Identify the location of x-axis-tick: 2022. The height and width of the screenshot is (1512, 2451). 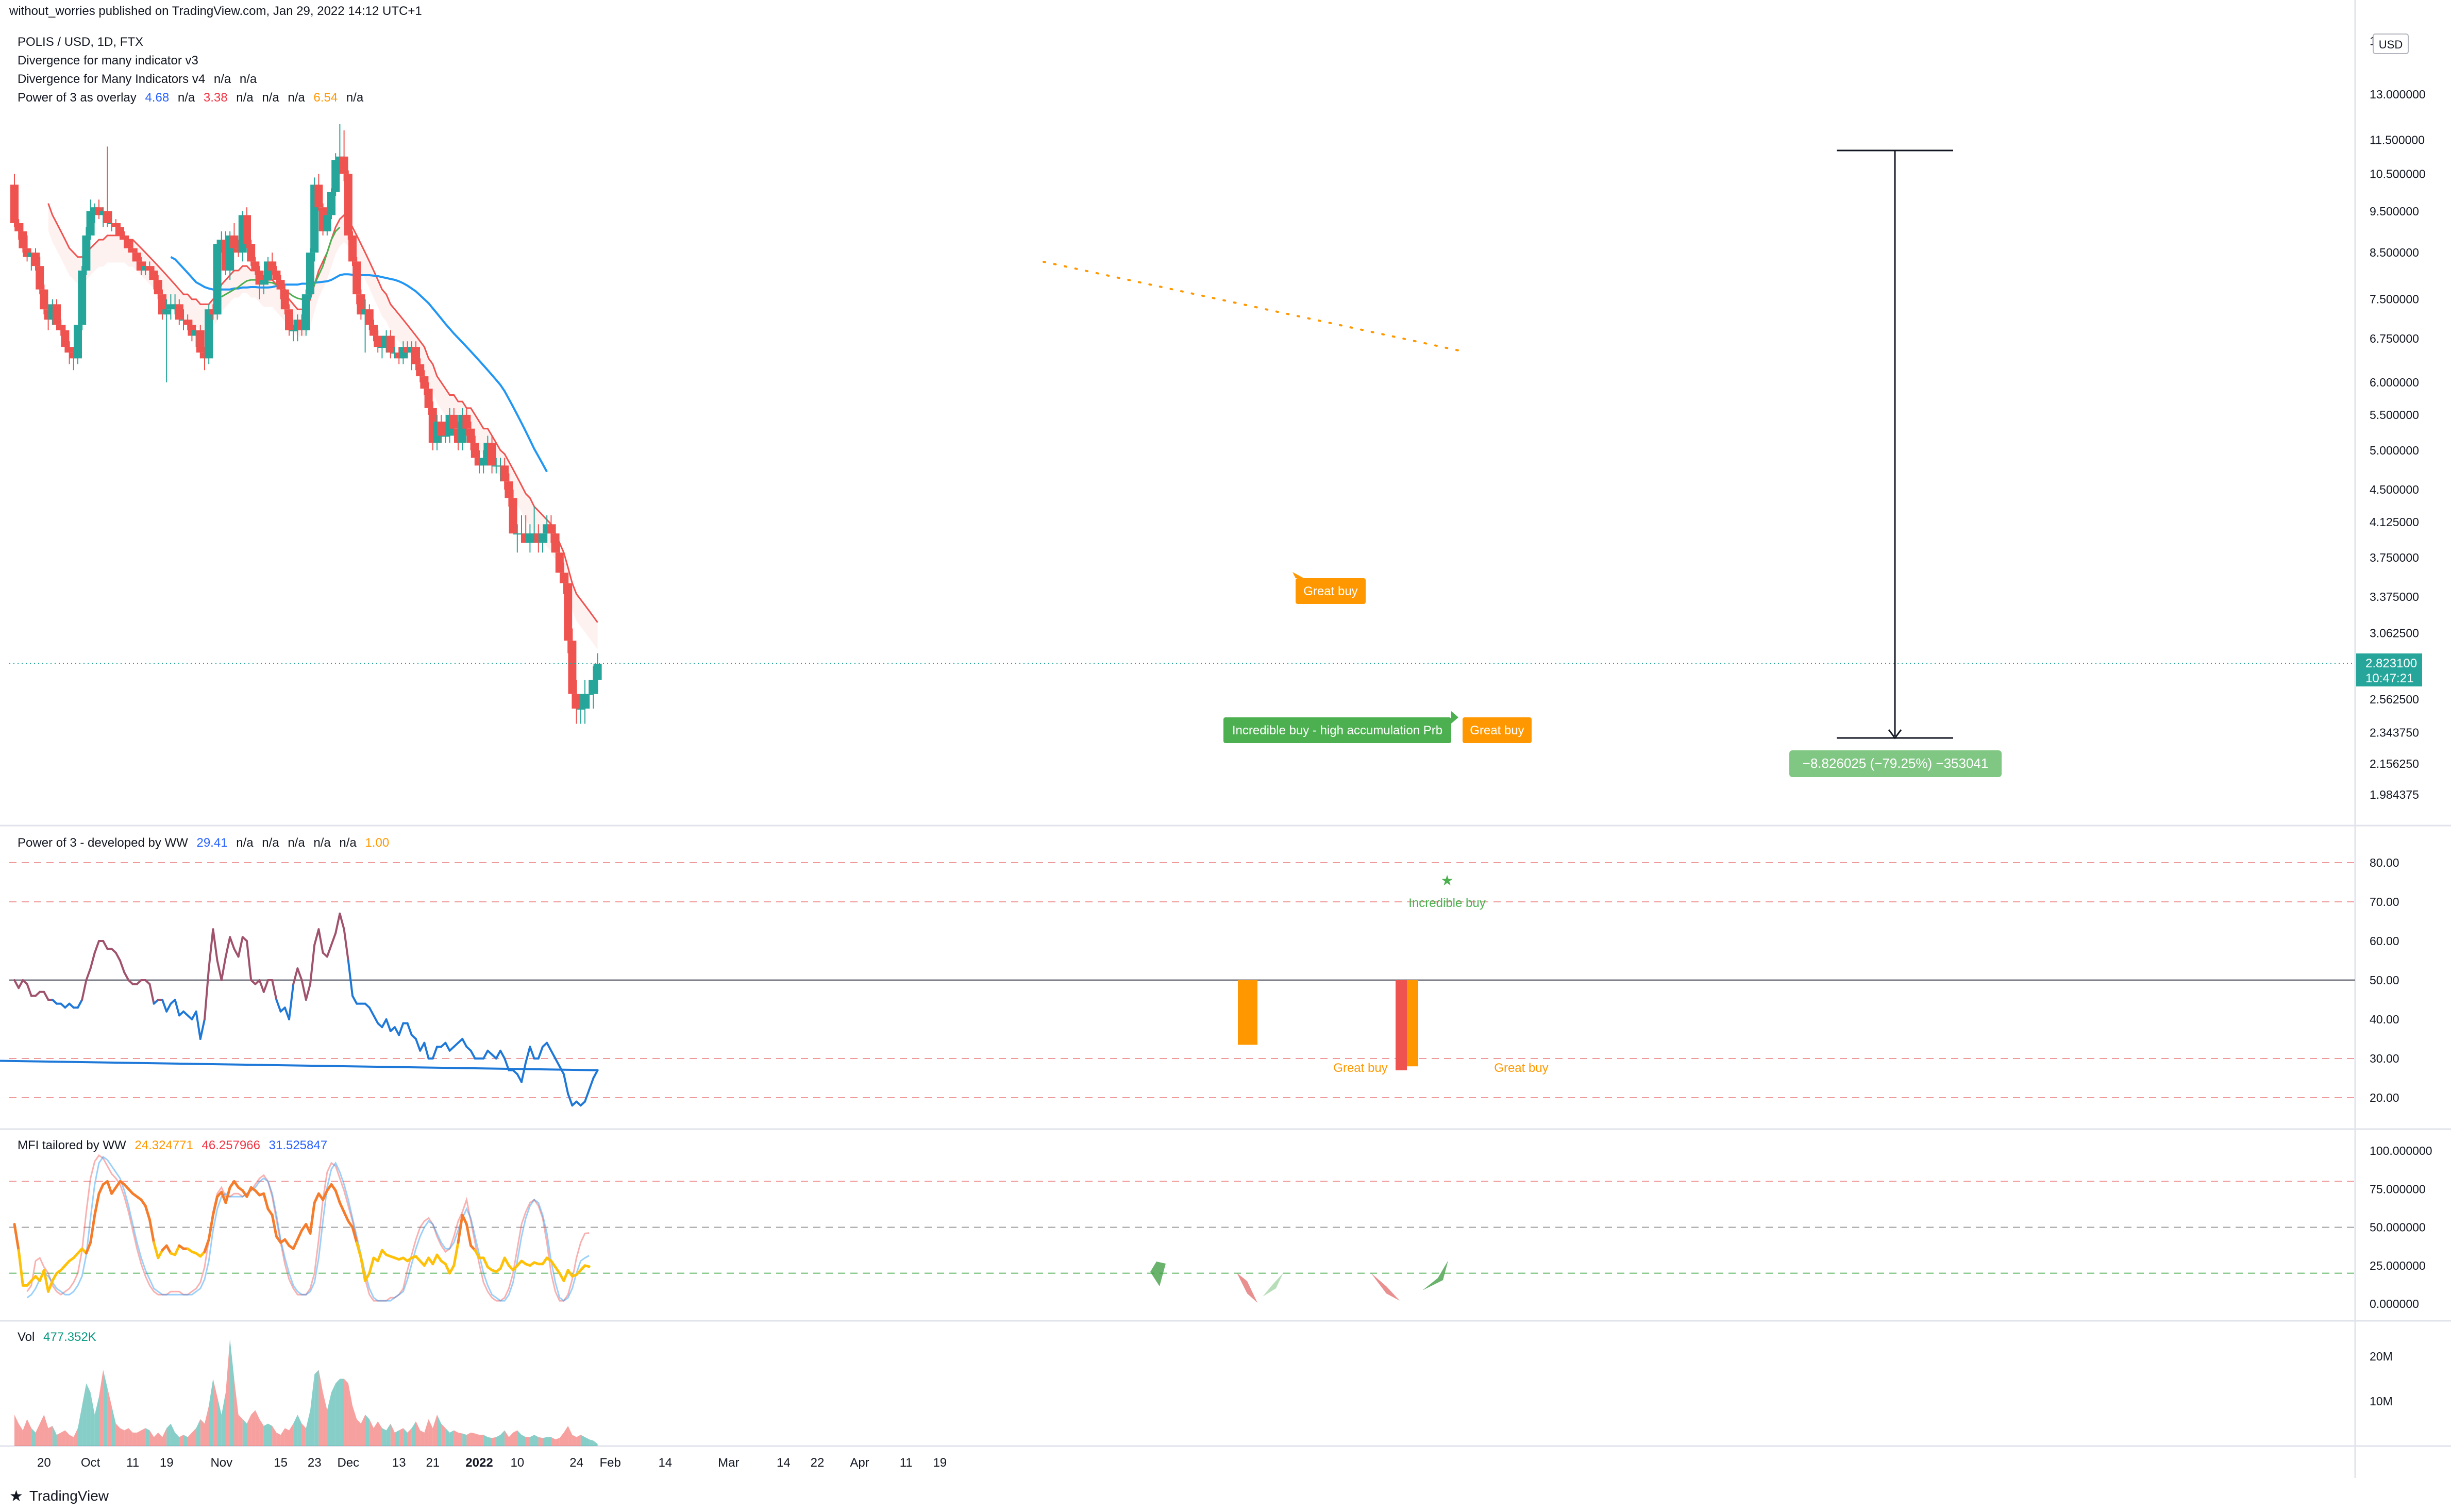
(479, 1463).